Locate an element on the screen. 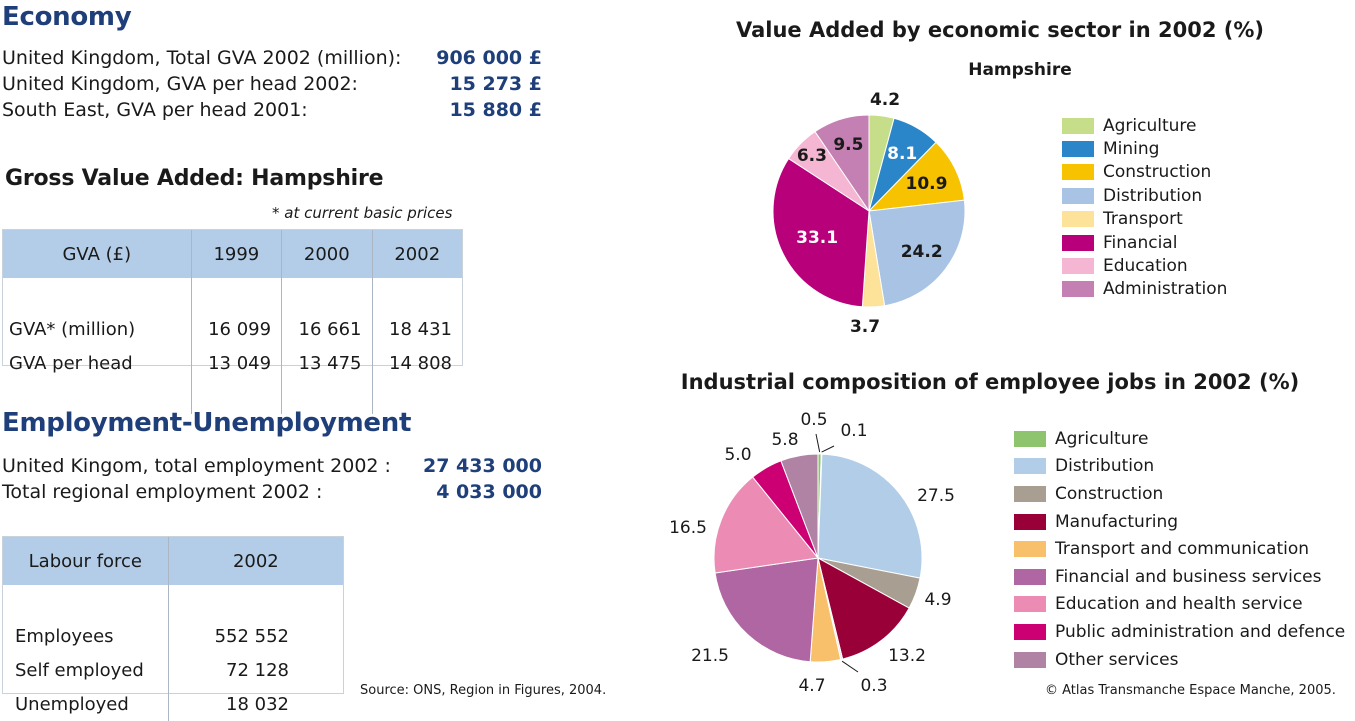 This screenshot has width=1355, height=721. chart1-slice-distribution is located at coordinates (917, 253).